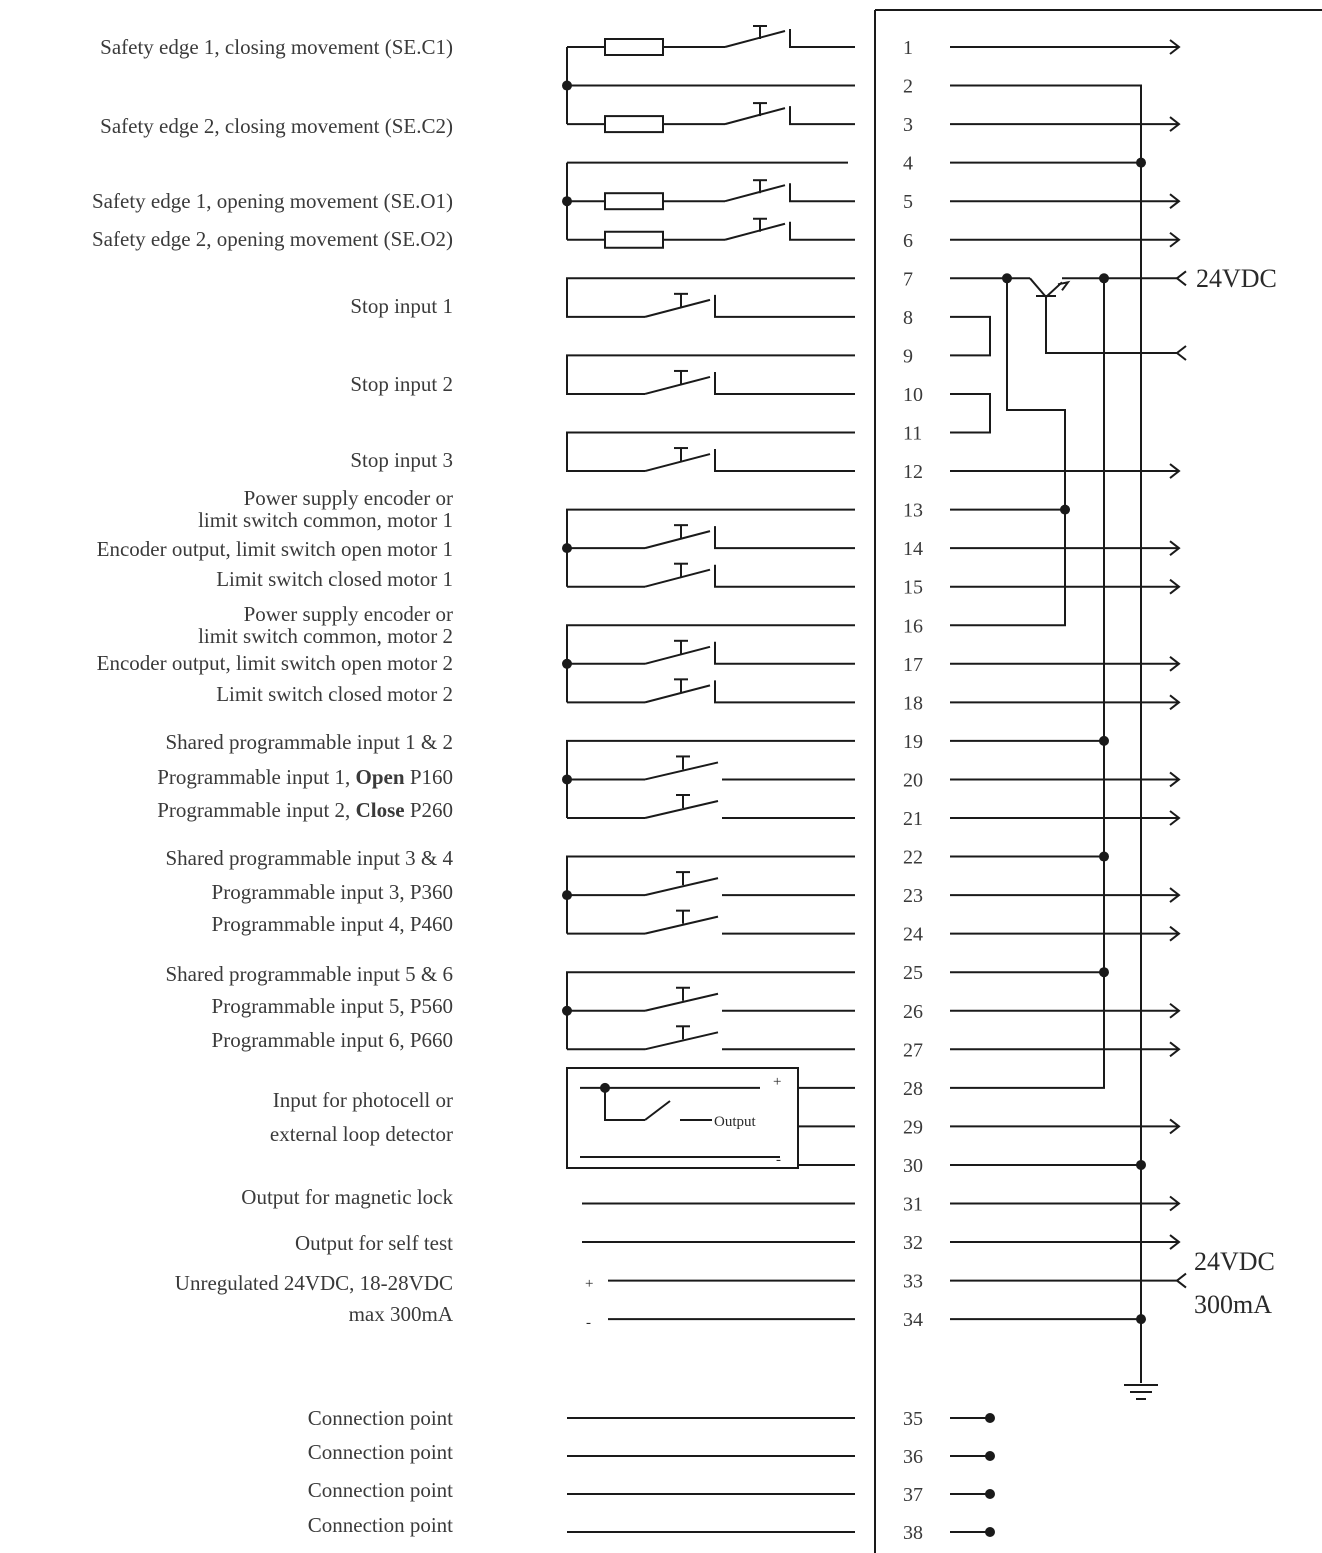 Image resolution: width=1322 pixels, height=1553 pixels. I want to click on terminal-number: 30, so click(913, 1166).